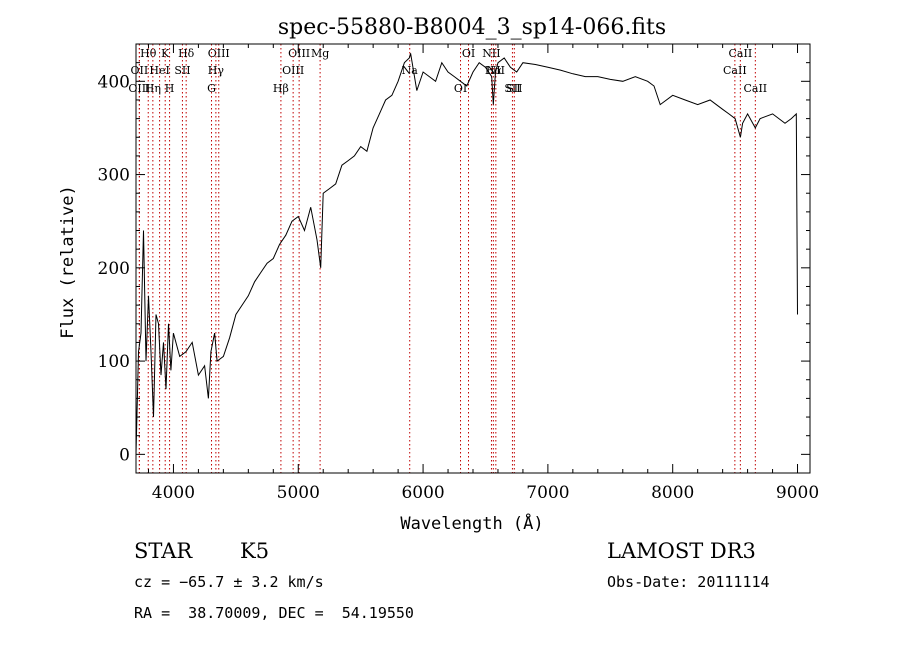  What do you see at coordinates (140, 70) in the screenshot?
I see `spectral-line-label: OII` at bounding box center [140, 70].